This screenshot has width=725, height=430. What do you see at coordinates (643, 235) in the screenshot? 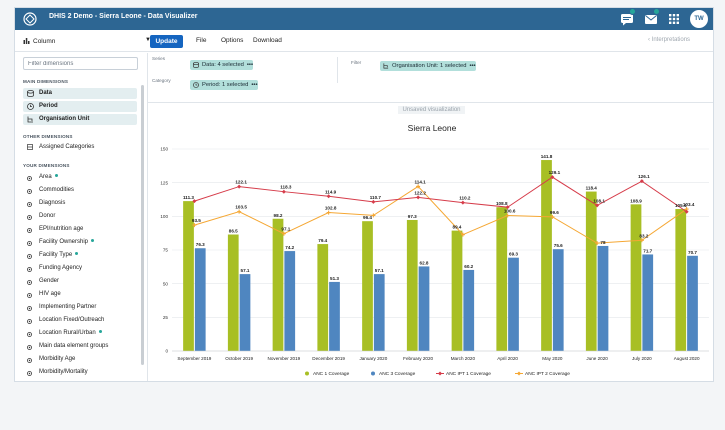
I see `data-label-anc-ipt2: 83.2` at bounding box center [643, 235].